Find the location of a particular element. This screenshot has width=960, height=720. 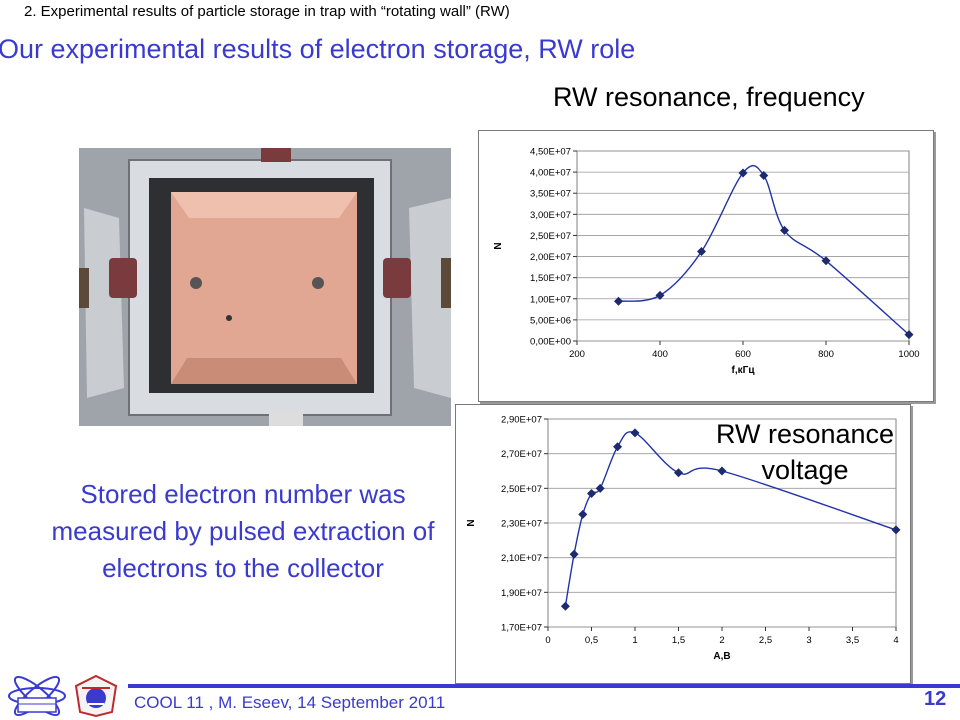

y-tick-label: 2,30E+07 is located at coordinates (521, 524).